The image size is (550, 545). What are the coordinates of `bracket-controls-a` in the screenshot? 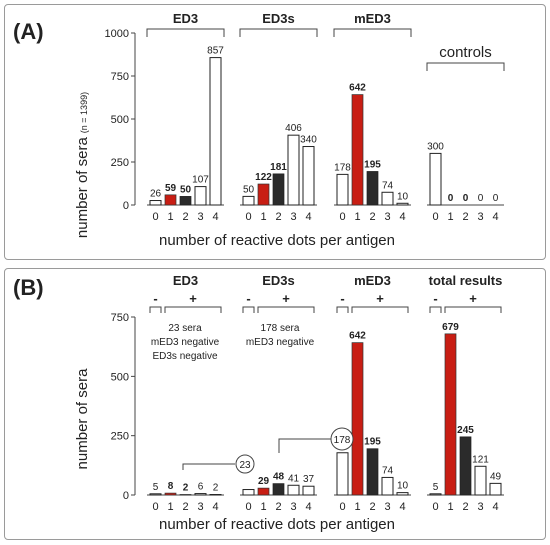 It's located at (465, 66).